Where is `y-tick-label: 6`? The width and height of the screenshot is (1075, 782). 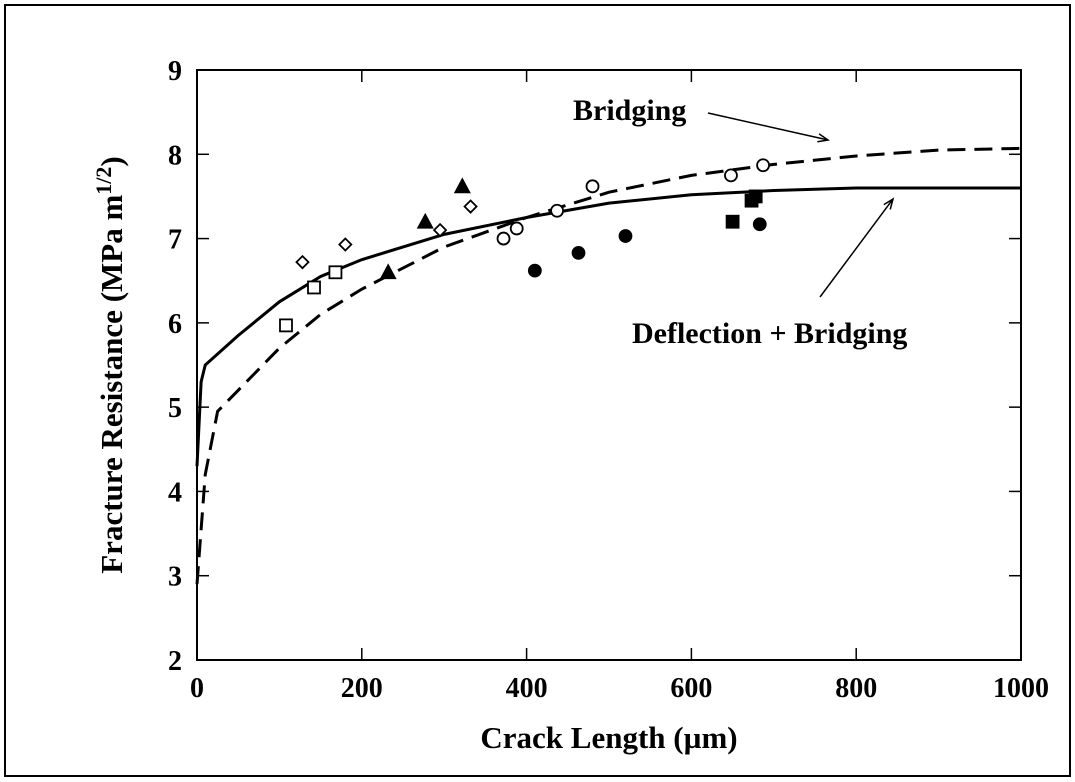 y-tick-label: 6 is located at coordinates (175, 324).